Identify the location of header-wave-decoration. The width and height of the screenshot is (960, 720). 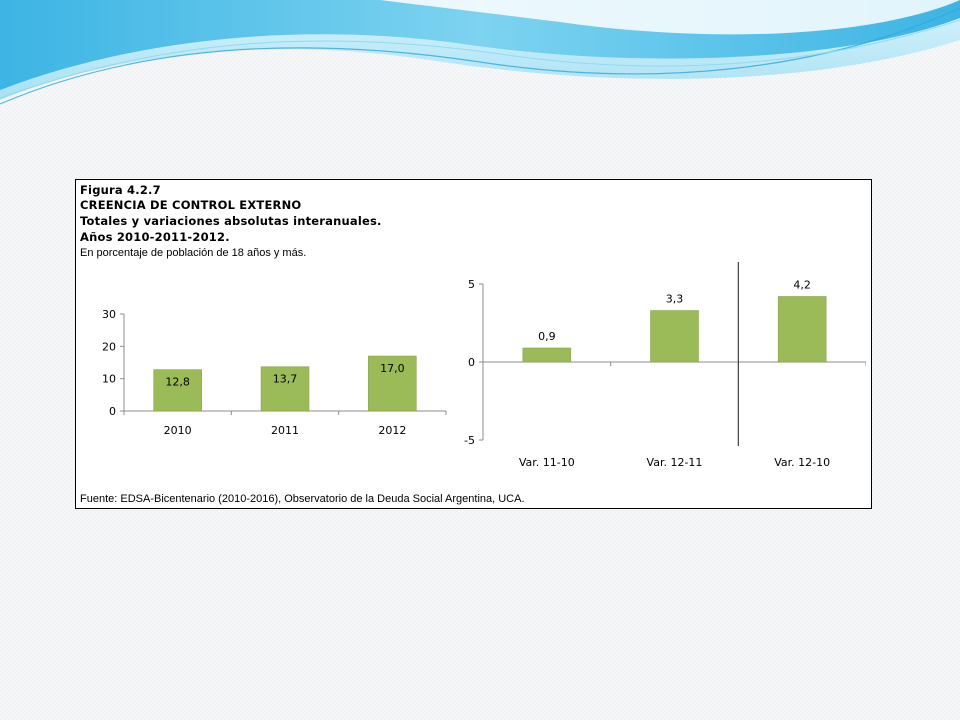
(480, 52).